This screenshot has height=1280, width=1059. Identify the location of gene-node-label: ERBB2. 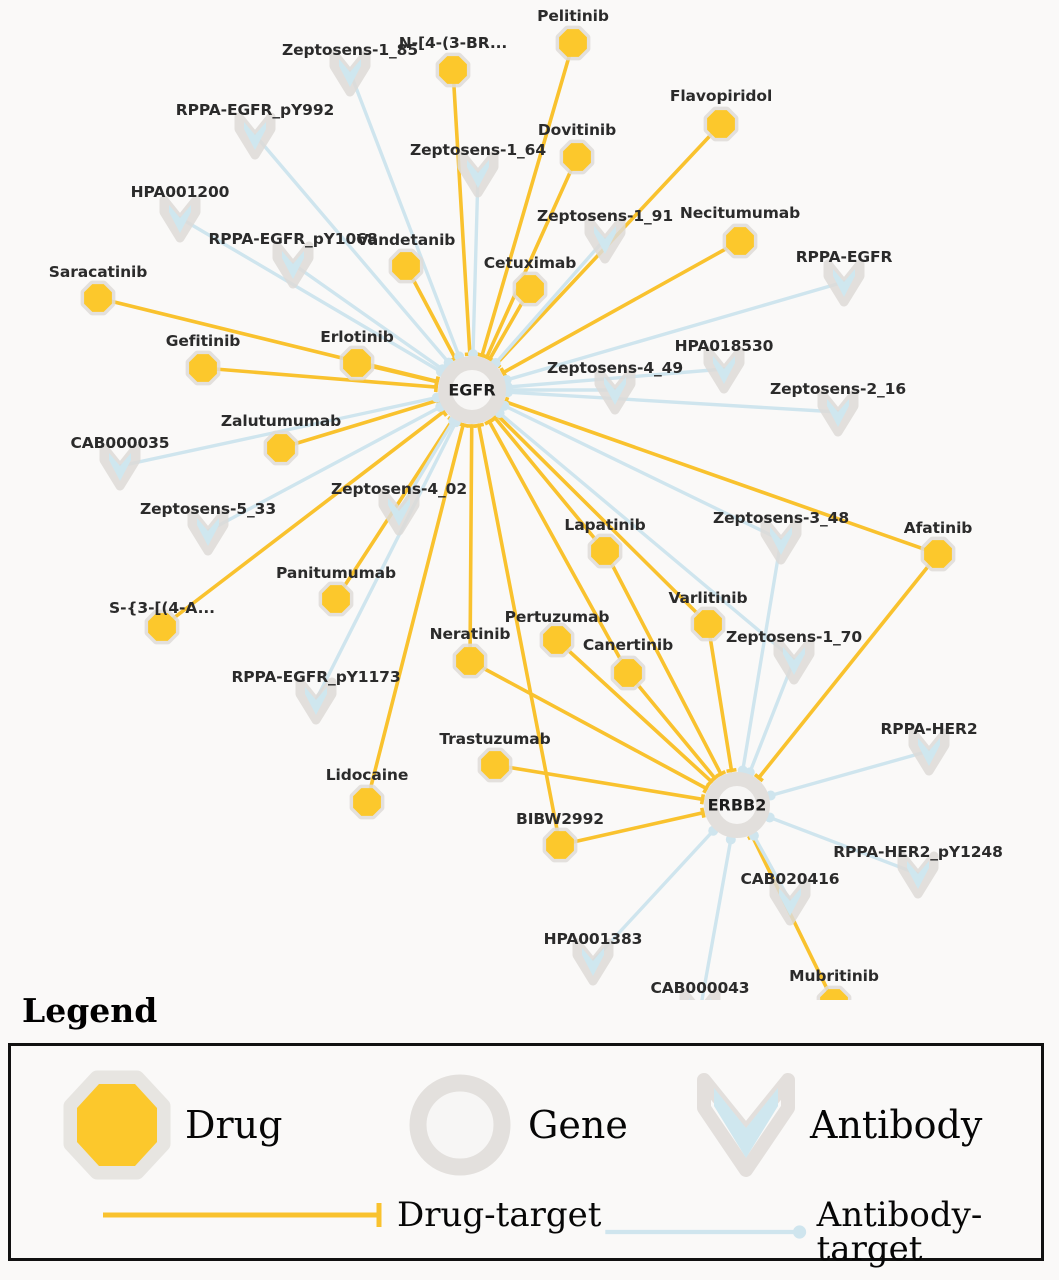
(737, 805).